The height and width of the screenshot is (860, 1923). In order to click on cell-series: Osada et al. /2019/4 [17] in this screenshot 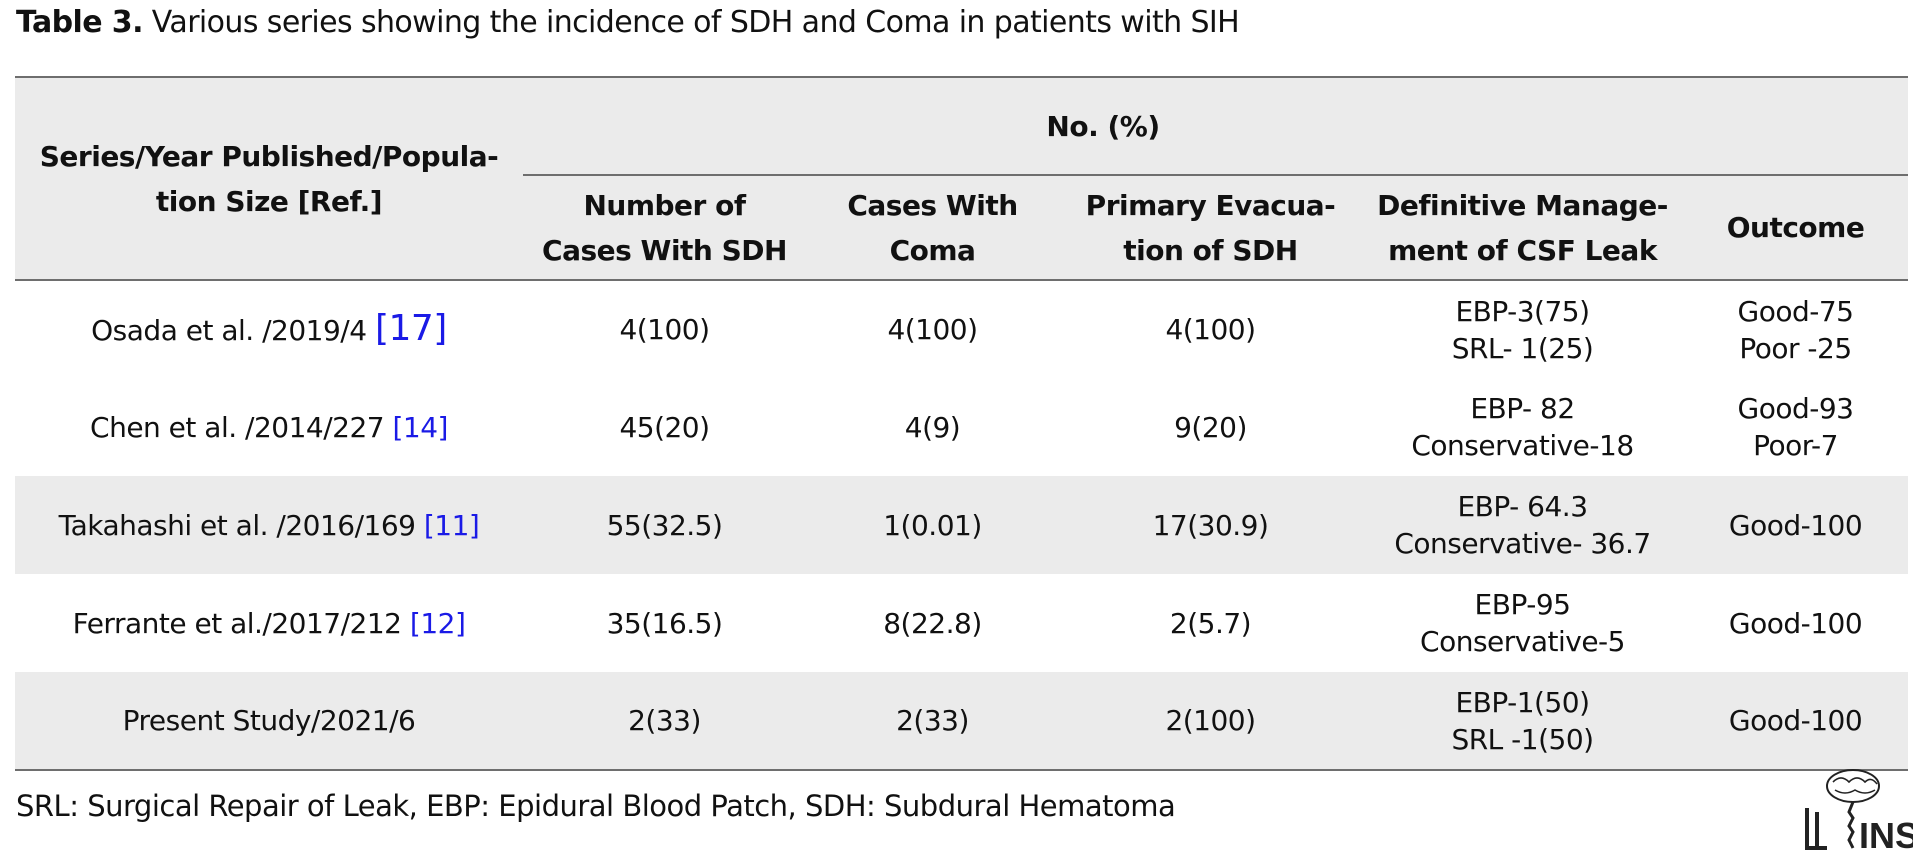, I will do `click(269, 329)`.